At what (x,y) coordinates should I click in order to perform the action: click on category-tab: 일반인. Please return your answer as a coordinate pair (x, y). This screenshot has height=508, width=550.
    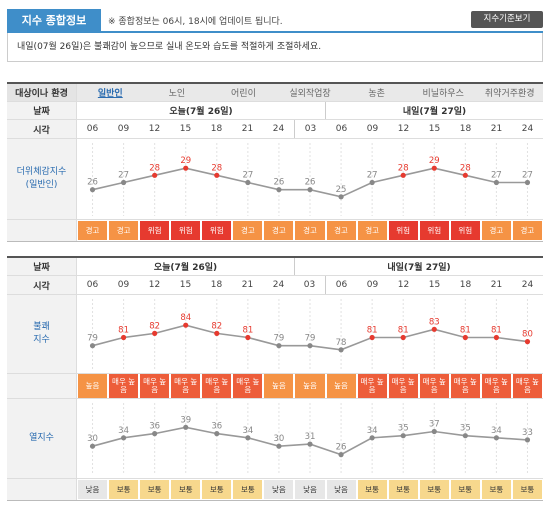
    Looking at the image, I should click on (110, 94).